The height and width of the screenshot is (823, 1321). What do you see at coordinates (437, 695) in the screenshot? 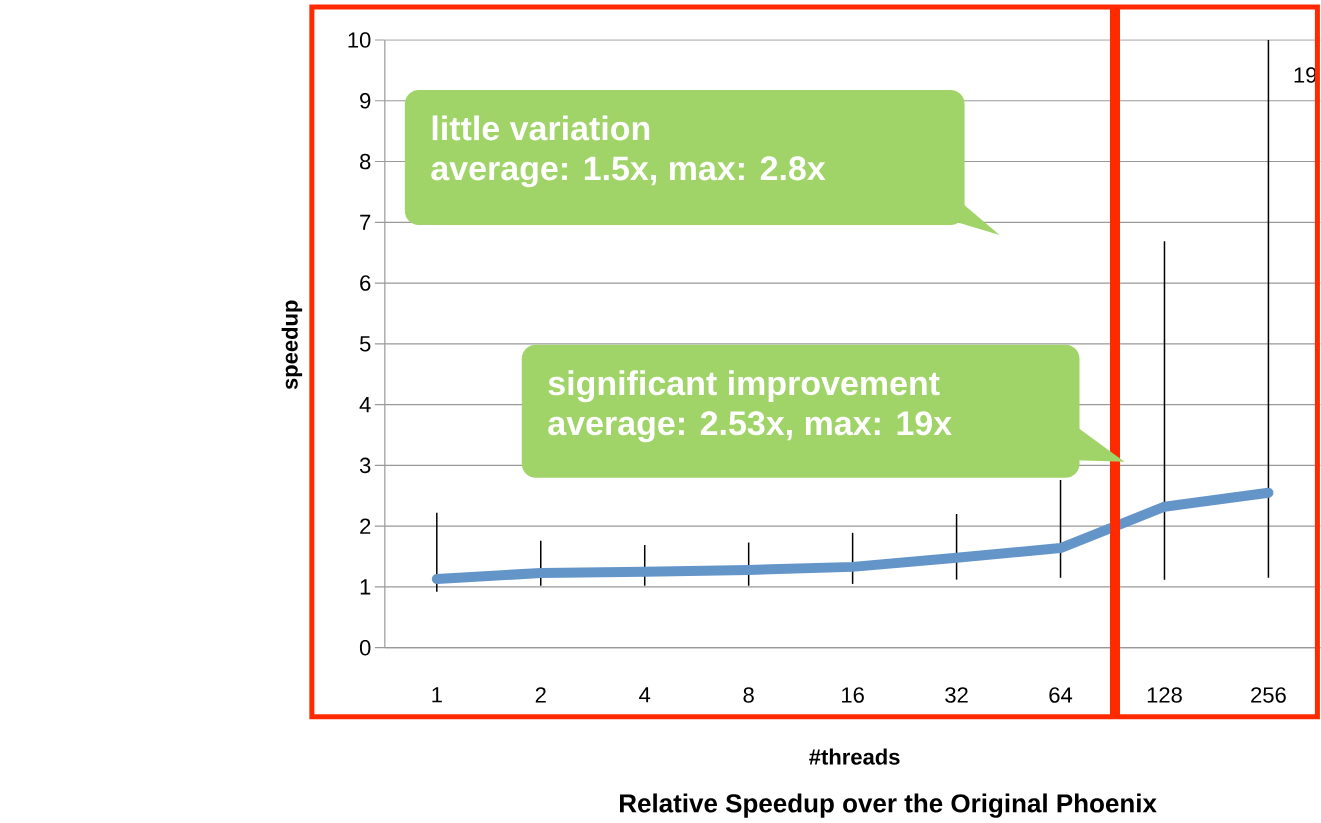
I see `x-tick-label: 1` at bounding box center [437, 695].